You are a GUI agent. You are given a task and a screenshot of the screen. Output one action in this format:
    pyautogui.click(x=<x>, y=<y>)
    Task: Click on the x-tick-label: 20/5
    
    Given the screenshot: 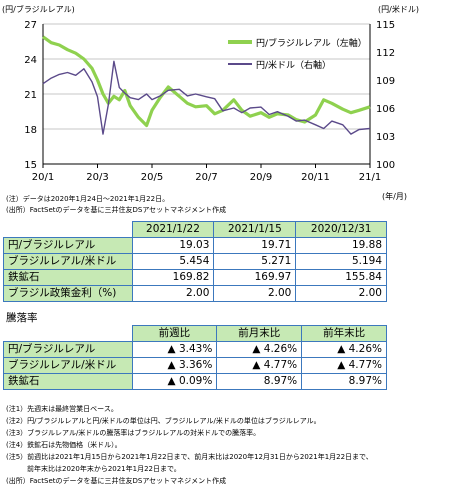 What is the action you would take?
    pyautogui.click(x=152, y=177)
    